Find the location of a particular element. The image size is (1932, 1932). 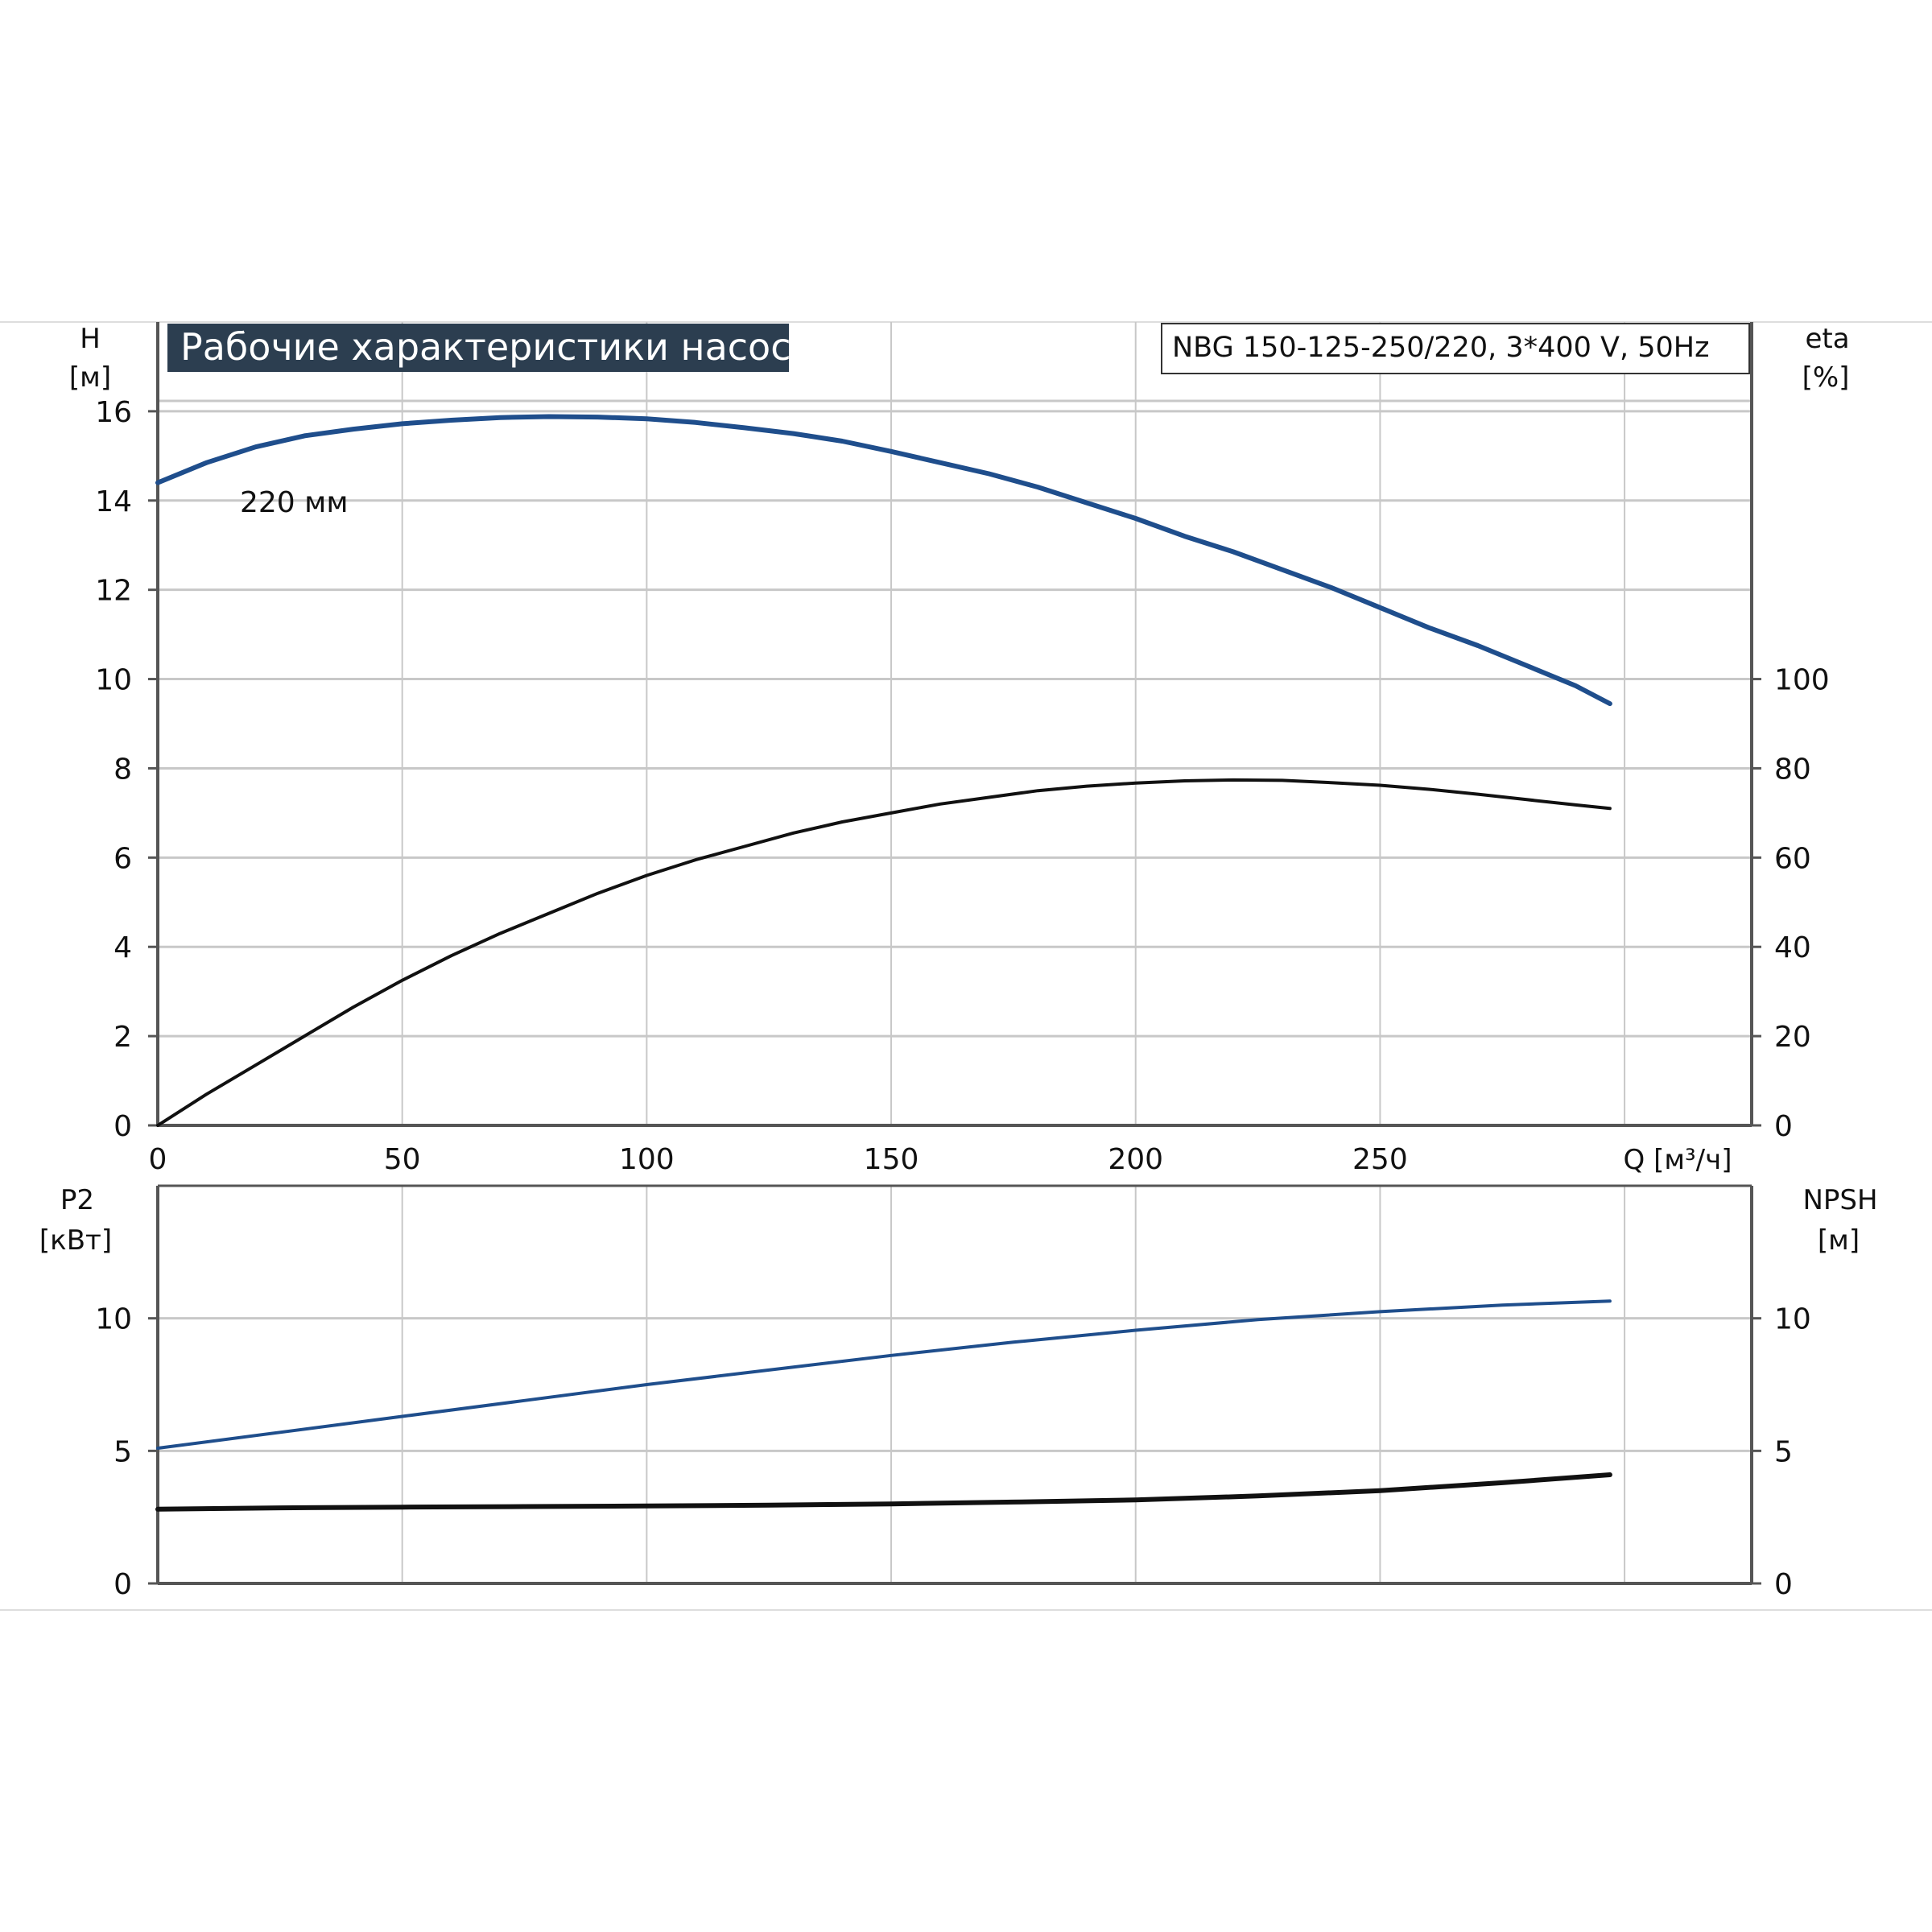

right-tick-label: 20 is located at coordinates (1792, 1037).